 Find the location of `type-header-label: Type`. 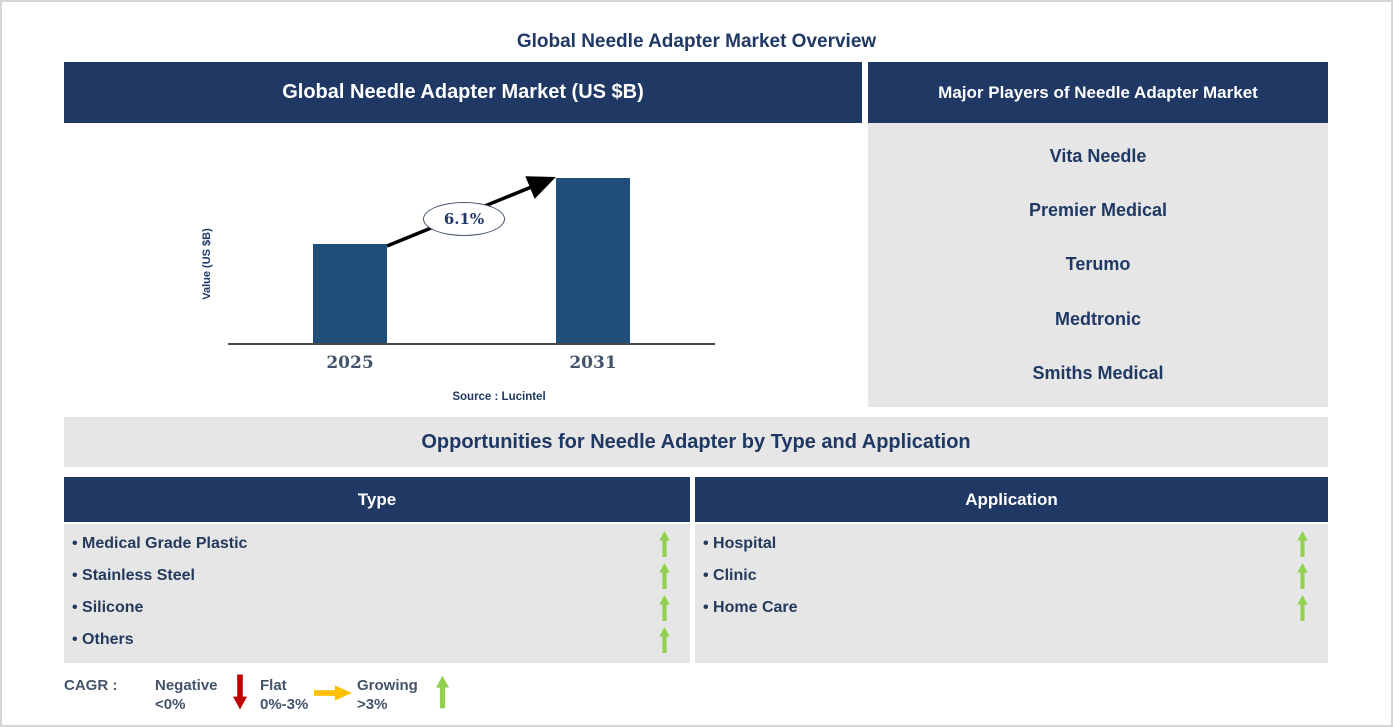

type-header-label: Type is located at coordinates (377, 499).